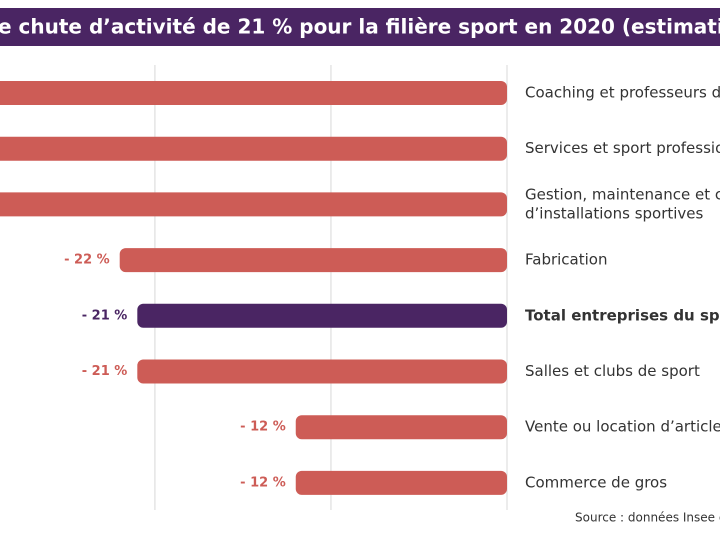  I want to click on category-label: Coaching et professeurs de, so click(622, 93).